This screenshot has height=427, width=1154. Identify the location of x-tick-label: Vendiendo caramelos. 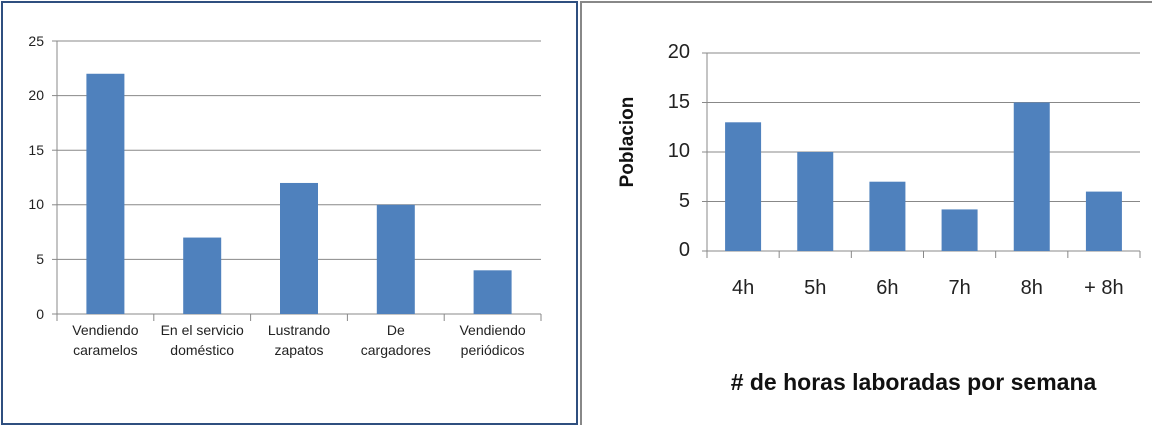
(105, 340).